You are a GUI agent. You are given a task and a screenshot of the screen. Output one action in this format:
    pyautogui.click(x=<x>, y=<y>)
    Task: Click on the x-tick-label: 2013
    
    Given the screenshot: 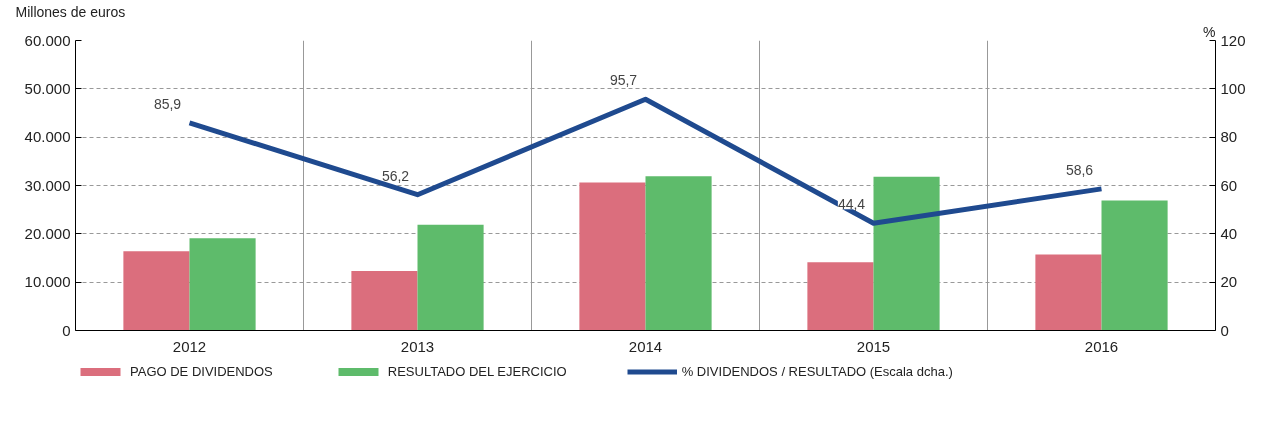 What is the action you would take?
    pyautogui.click(x=417, y=346)
    